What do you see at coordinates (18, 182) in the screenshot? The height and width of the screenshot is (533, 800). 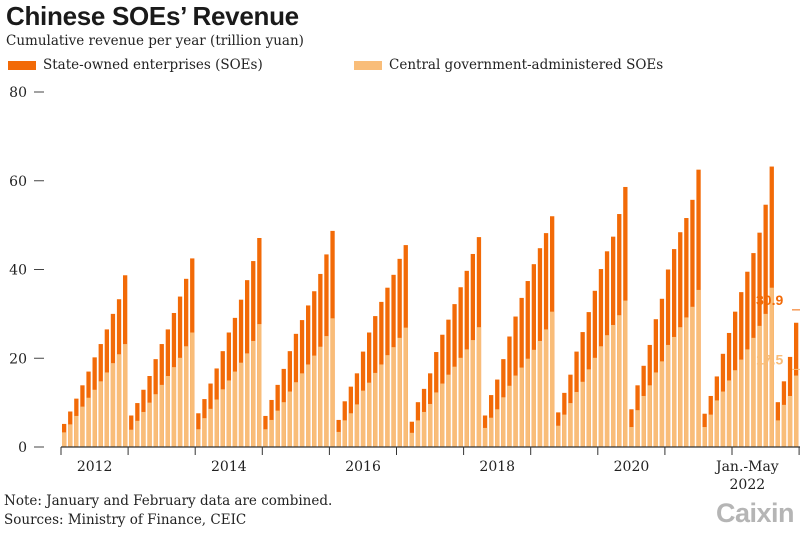 I see `y-tick-label: 60` at bounding box center [18, 182].